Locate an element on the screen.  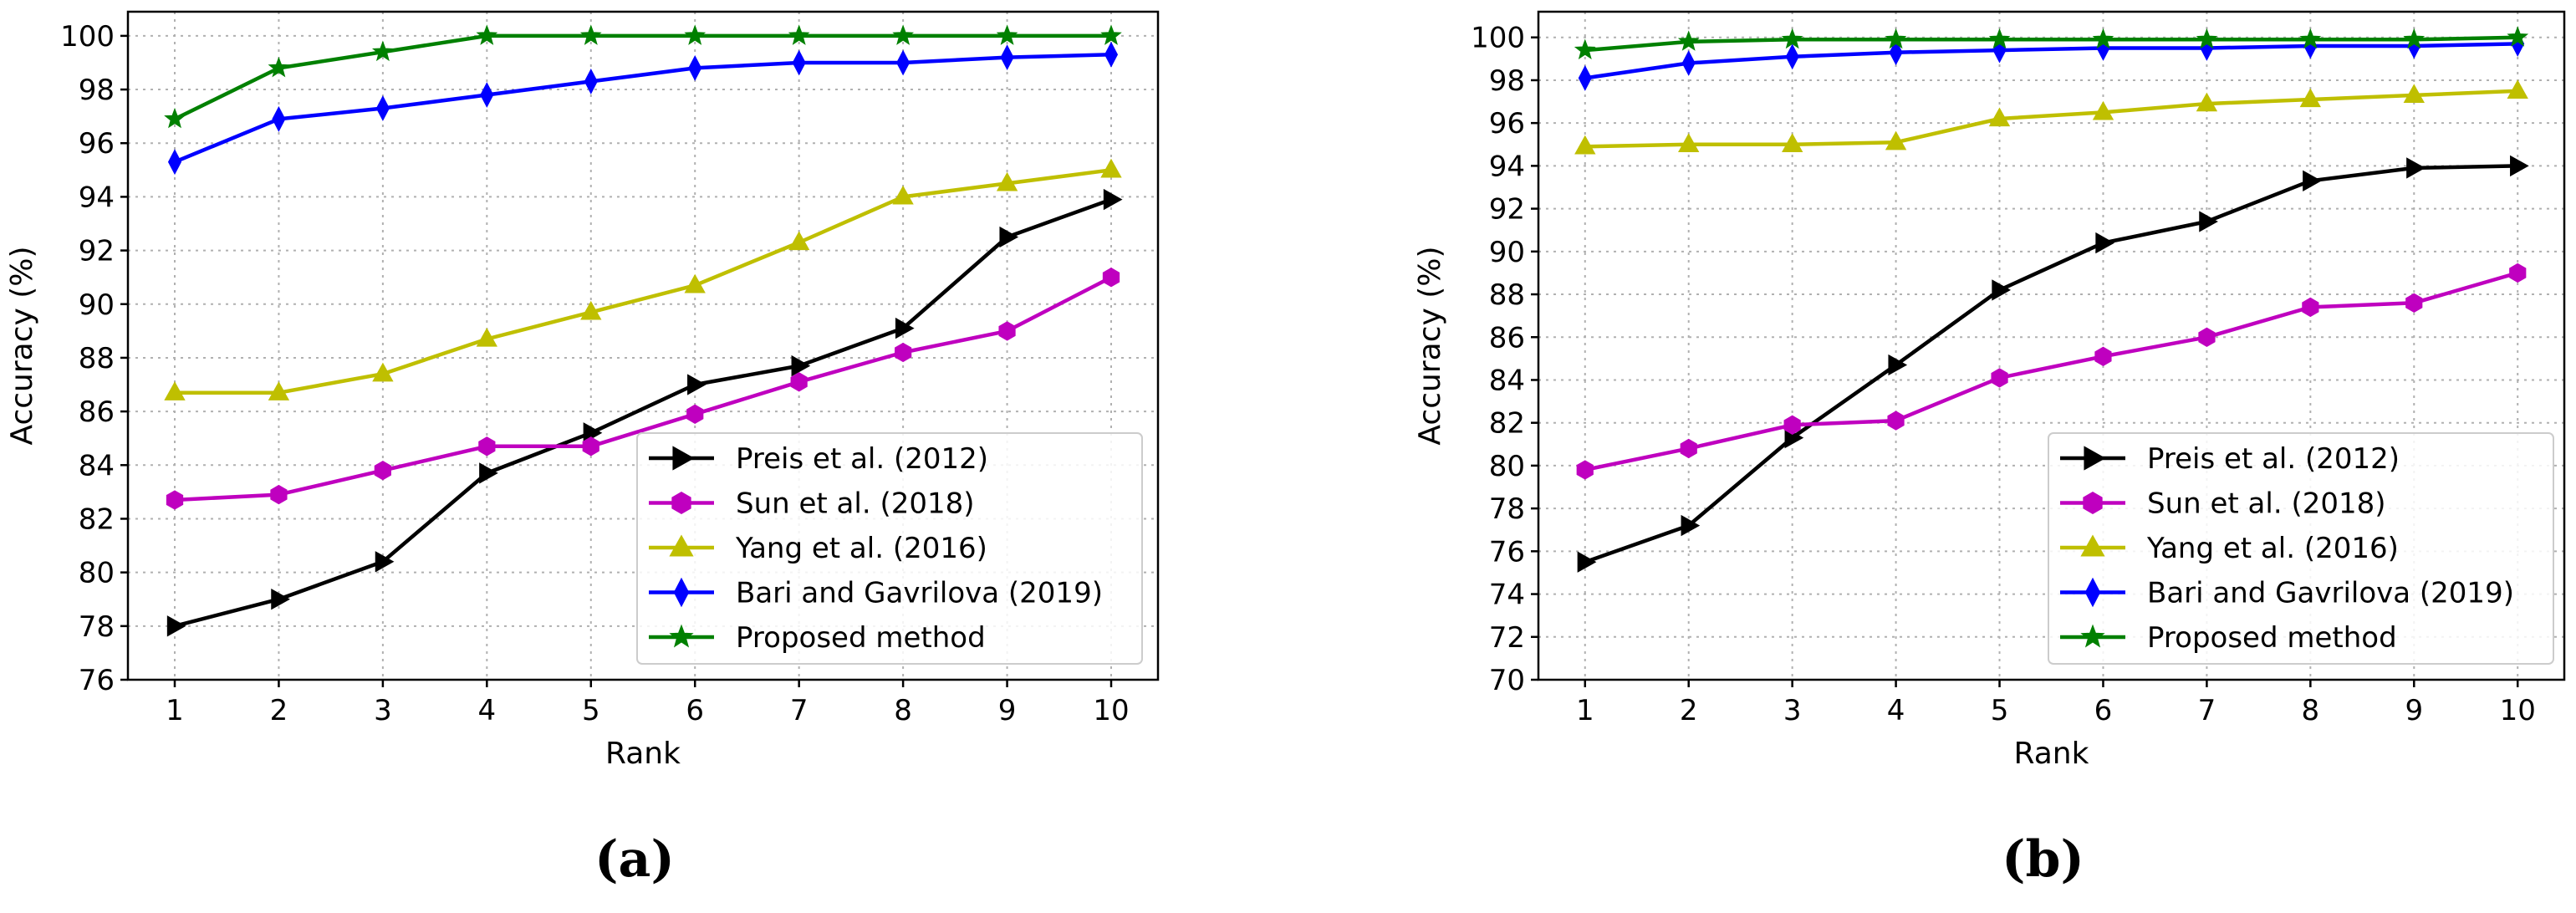
legend-item: Bari and Gavrilova (2019) is located at coordinates (876, 594).